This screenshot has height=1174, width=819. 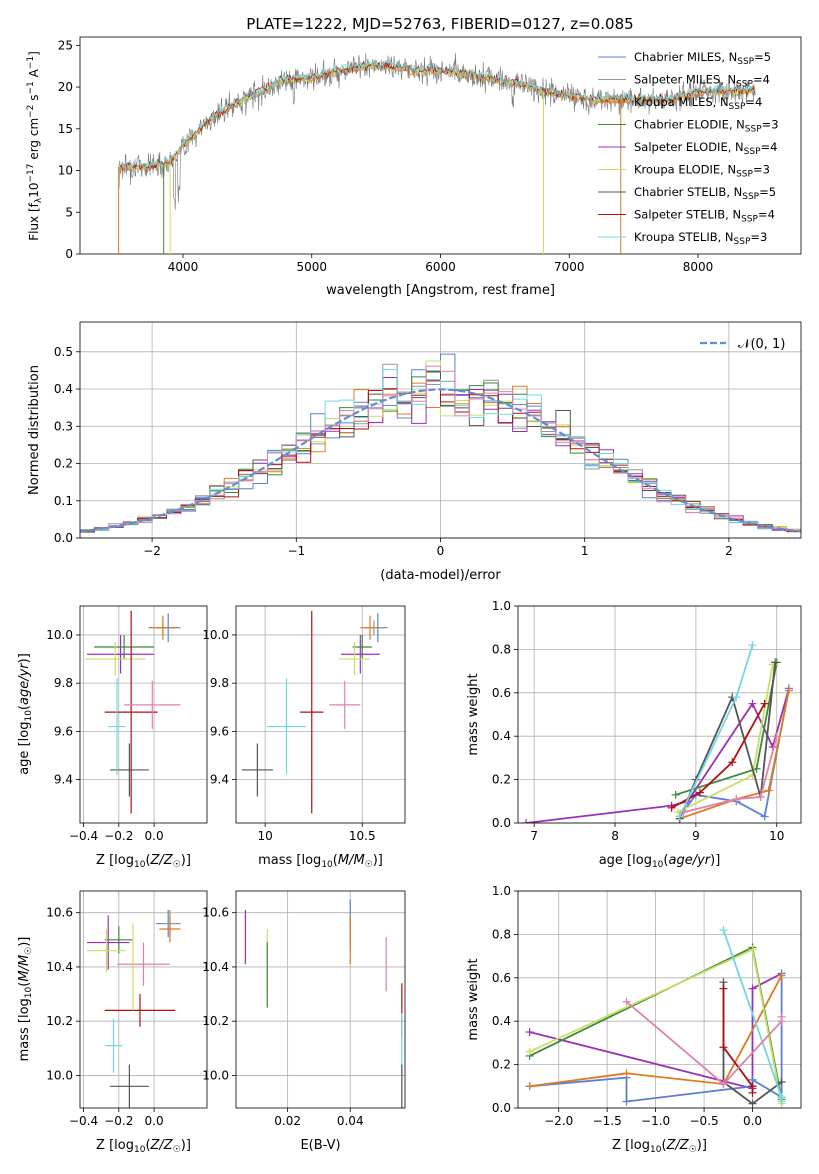 What do you see at coordinates (440, 267) in the screenshot?
I see `x-tick-label: 6000` at bounding box center [440, 267].